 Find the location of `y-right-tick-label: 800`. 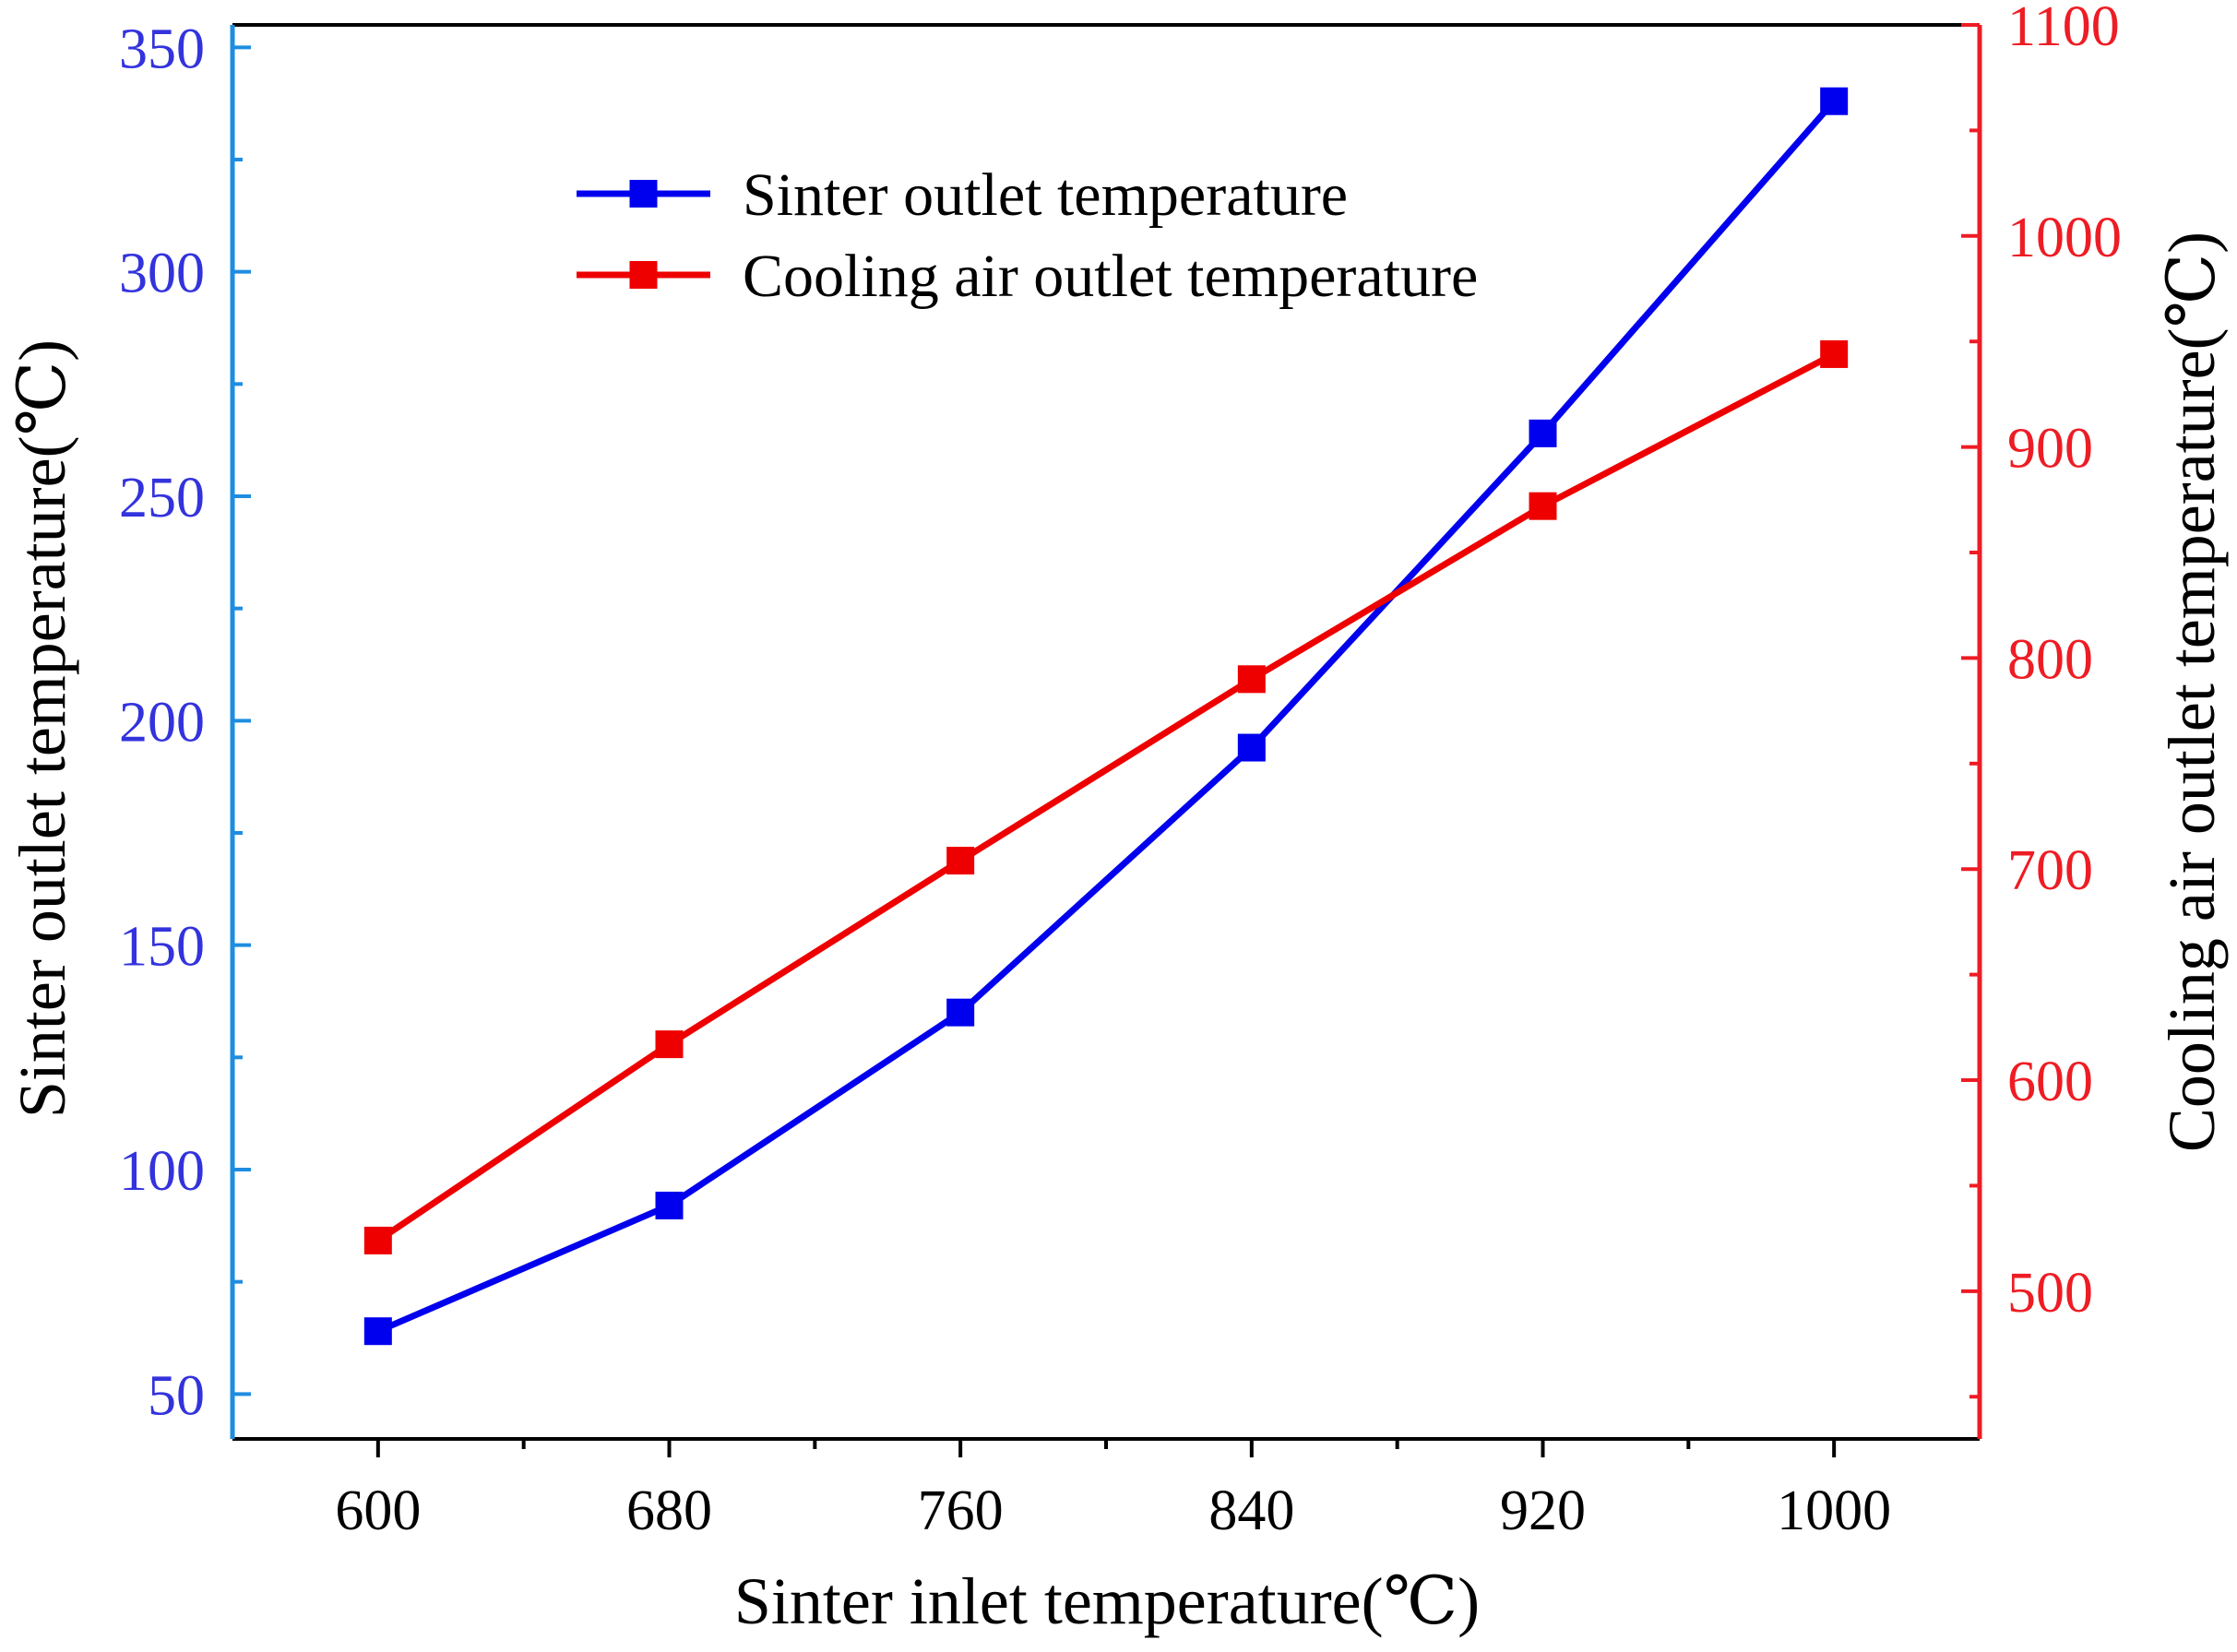

y-right-tick-label: 800 is located at coordinates (2050, 659).